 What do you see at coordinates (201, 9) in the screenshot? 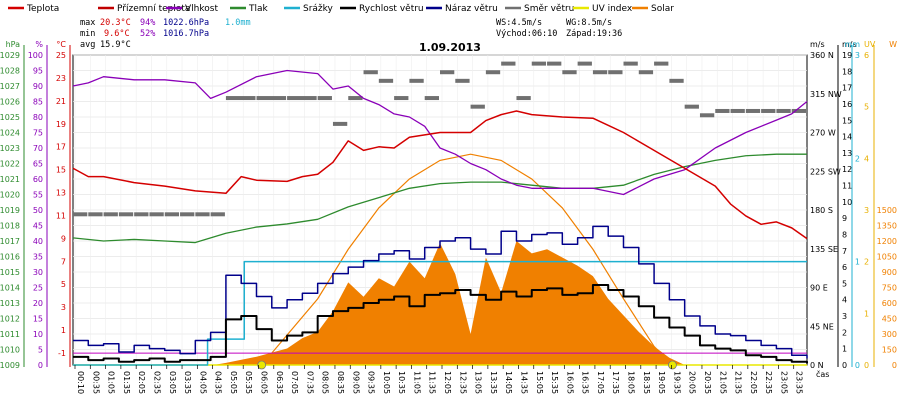
I see `legend-label-hum: Vlhkost` at bounding box center [201, 9].